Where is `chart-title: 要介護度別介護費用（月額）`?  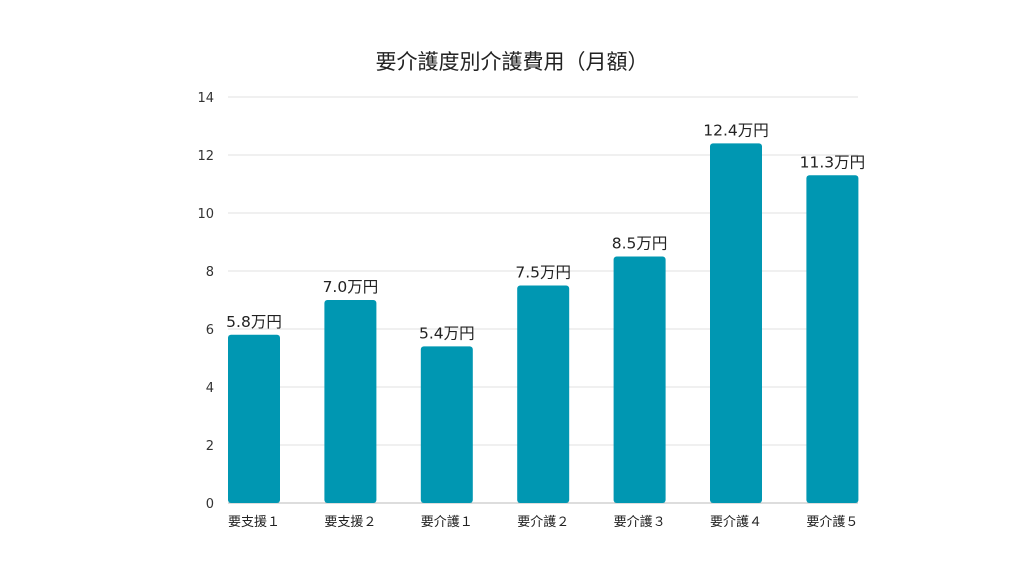
chart-title: 要介護度別介護費用（月額） is located at coordinates (512, 62).